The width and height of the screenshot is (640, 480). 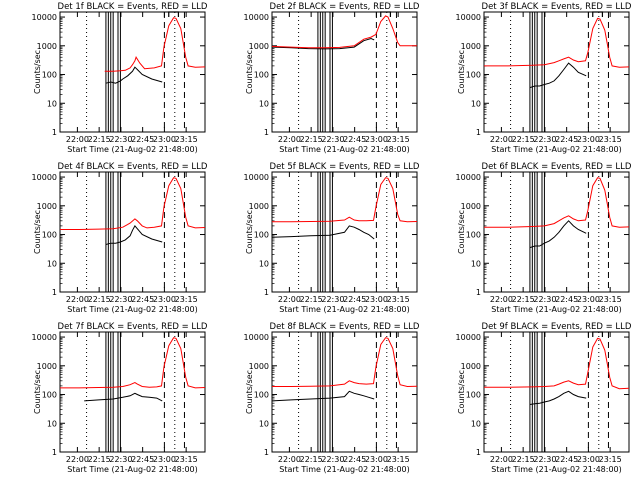 I want to click on panel-title: Det 1f BLACK = Events, RED = LLD, so click(x=133, y=7).